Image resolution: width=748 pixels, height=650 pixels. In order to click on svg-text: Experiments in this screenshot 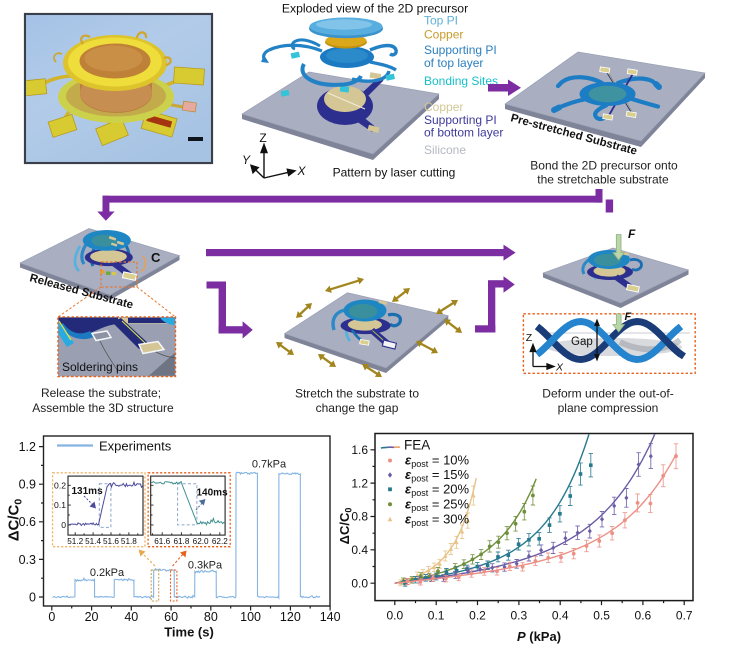, I will do `click(135, 446)`.